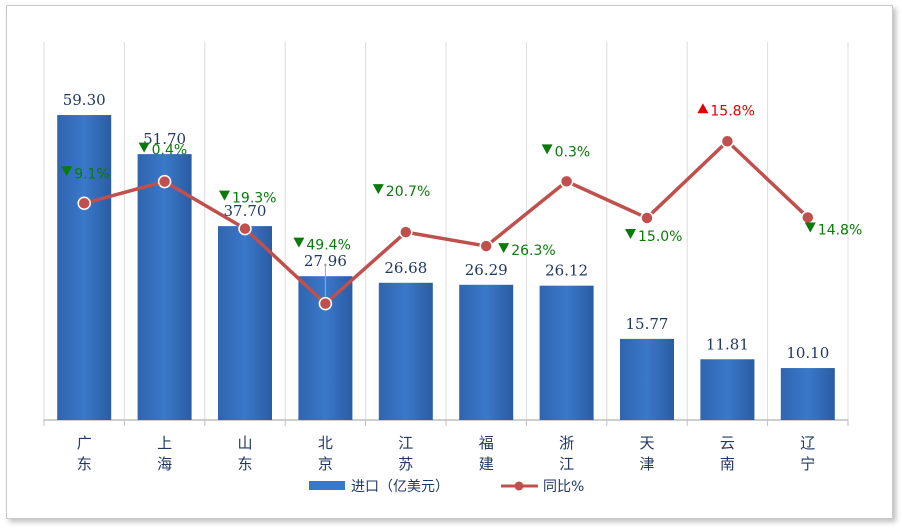 Image resolution: width=902 pixels, height=528 pixels. I want to click on yoy-value-label: 49.4%, so click(328, 246).